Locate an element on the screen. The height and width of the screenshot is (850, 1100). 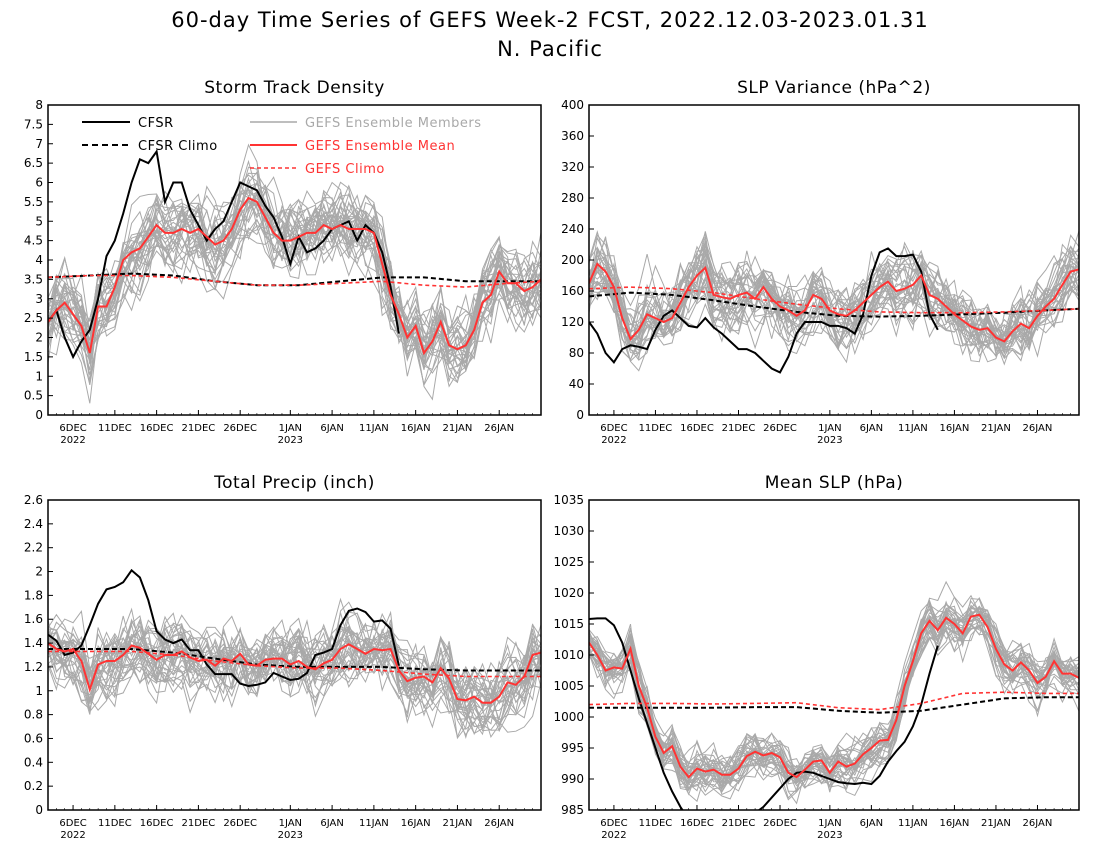
y-tick-label: 1015 is located at coordinates (568, 624).